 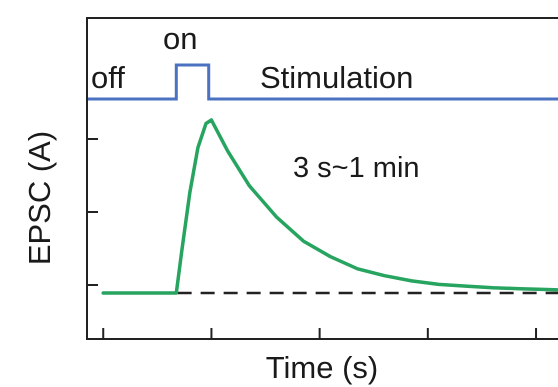 I want to click on y-axis-label: EPSC (A), so click(x=39, y=198).